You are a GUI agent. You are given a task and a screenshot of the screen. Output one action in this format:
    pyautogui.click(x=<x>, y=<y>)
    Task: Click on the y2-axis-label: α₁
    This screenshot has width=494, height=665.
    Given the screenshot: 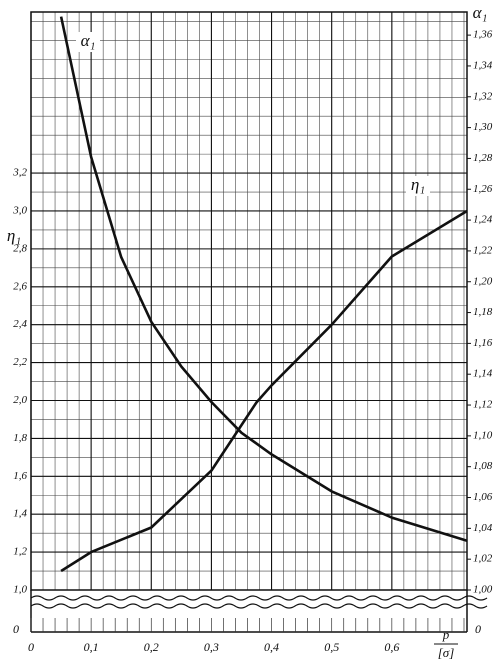 What is the action you would take?
    pyautogui.click(x=480, y=12)
    